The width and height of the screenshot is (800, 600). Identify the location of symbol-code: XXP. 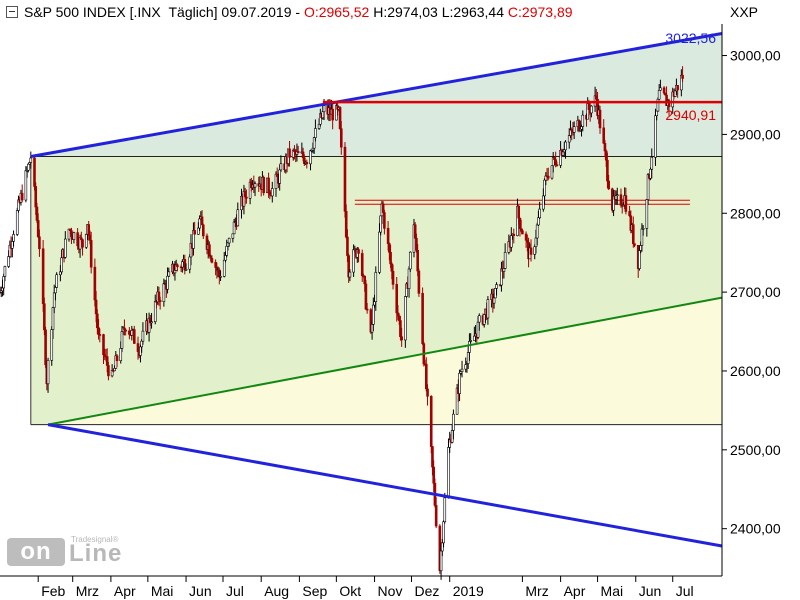
(744, 12).